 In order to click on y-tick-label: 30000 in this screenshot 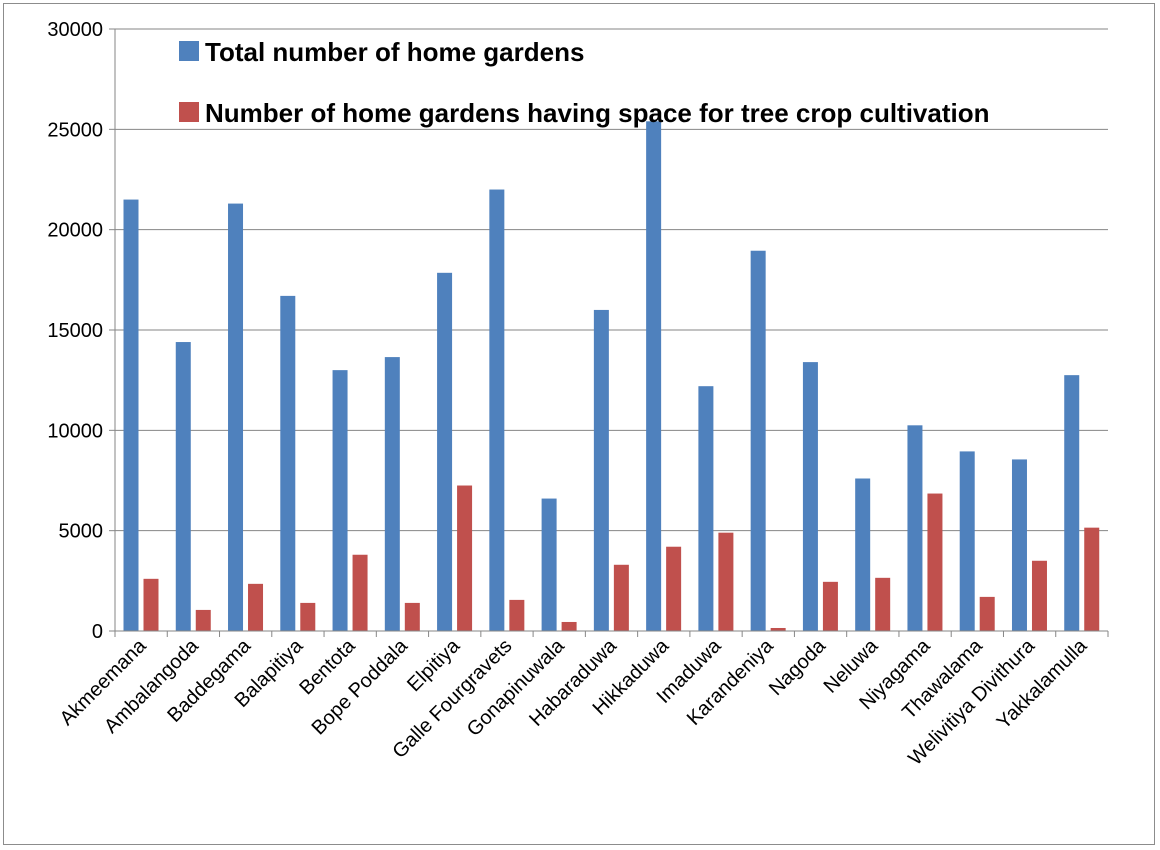, I will do `click(75, 30)`.